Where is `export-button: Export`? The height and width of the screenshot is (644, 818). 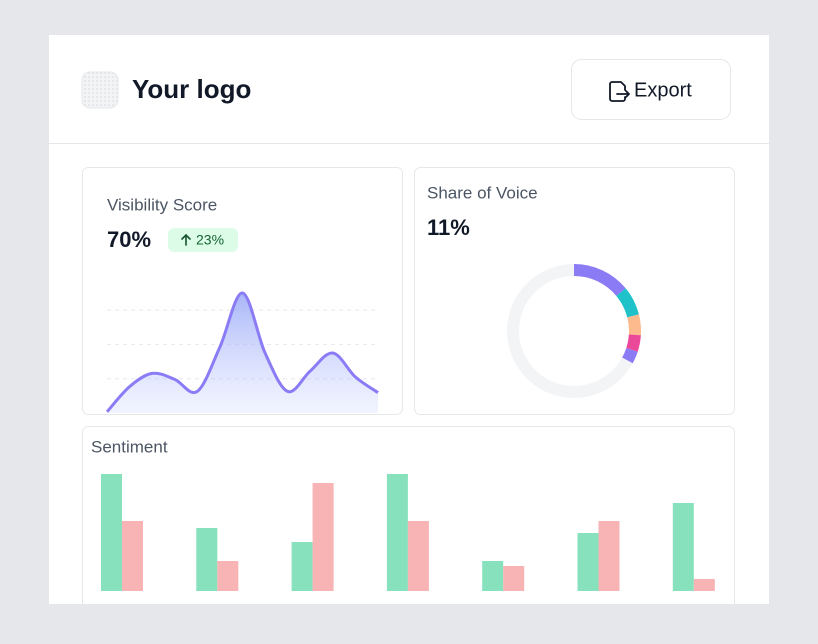 export-button: Export is located at coordinates (651, 89).